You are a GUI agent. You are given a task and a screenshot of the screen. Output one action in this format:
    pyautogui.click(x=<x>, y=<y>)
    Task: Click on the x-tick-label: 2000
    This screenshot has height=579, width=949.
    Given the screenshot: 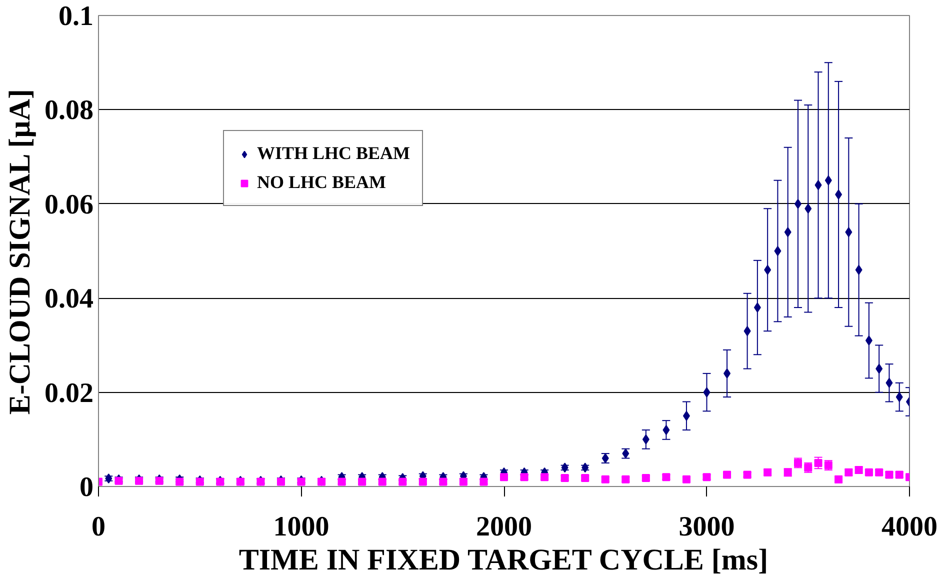 What is the action you would take?
    pyautogui.click(x=504, y=527)
    